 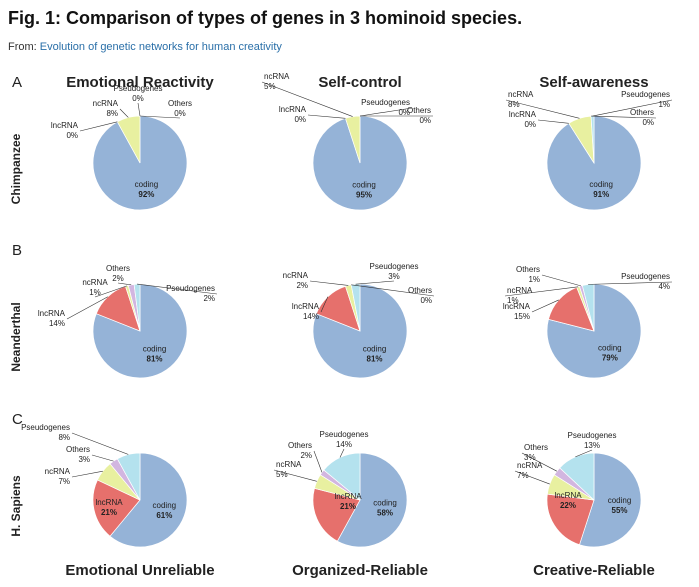 What do you see at coordinates (385, 512) in the screenshot?
I see `slice-value-coding: 58%` at bounding box center [385, 512].